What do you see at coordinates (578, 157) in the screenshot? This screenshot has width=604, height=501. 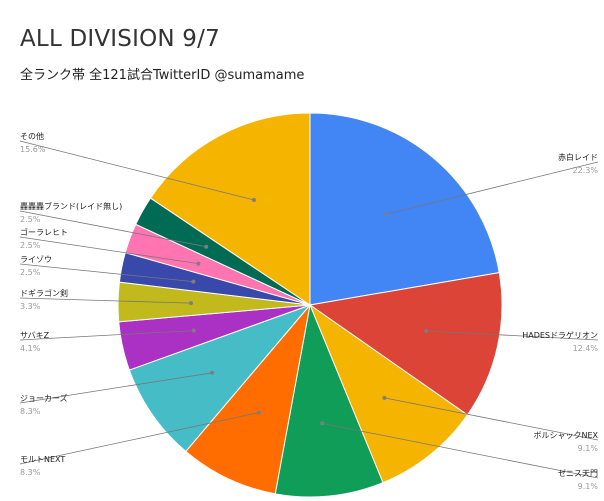 I see `slice-label: 赤白レイド` at bounding box center [578, 157].